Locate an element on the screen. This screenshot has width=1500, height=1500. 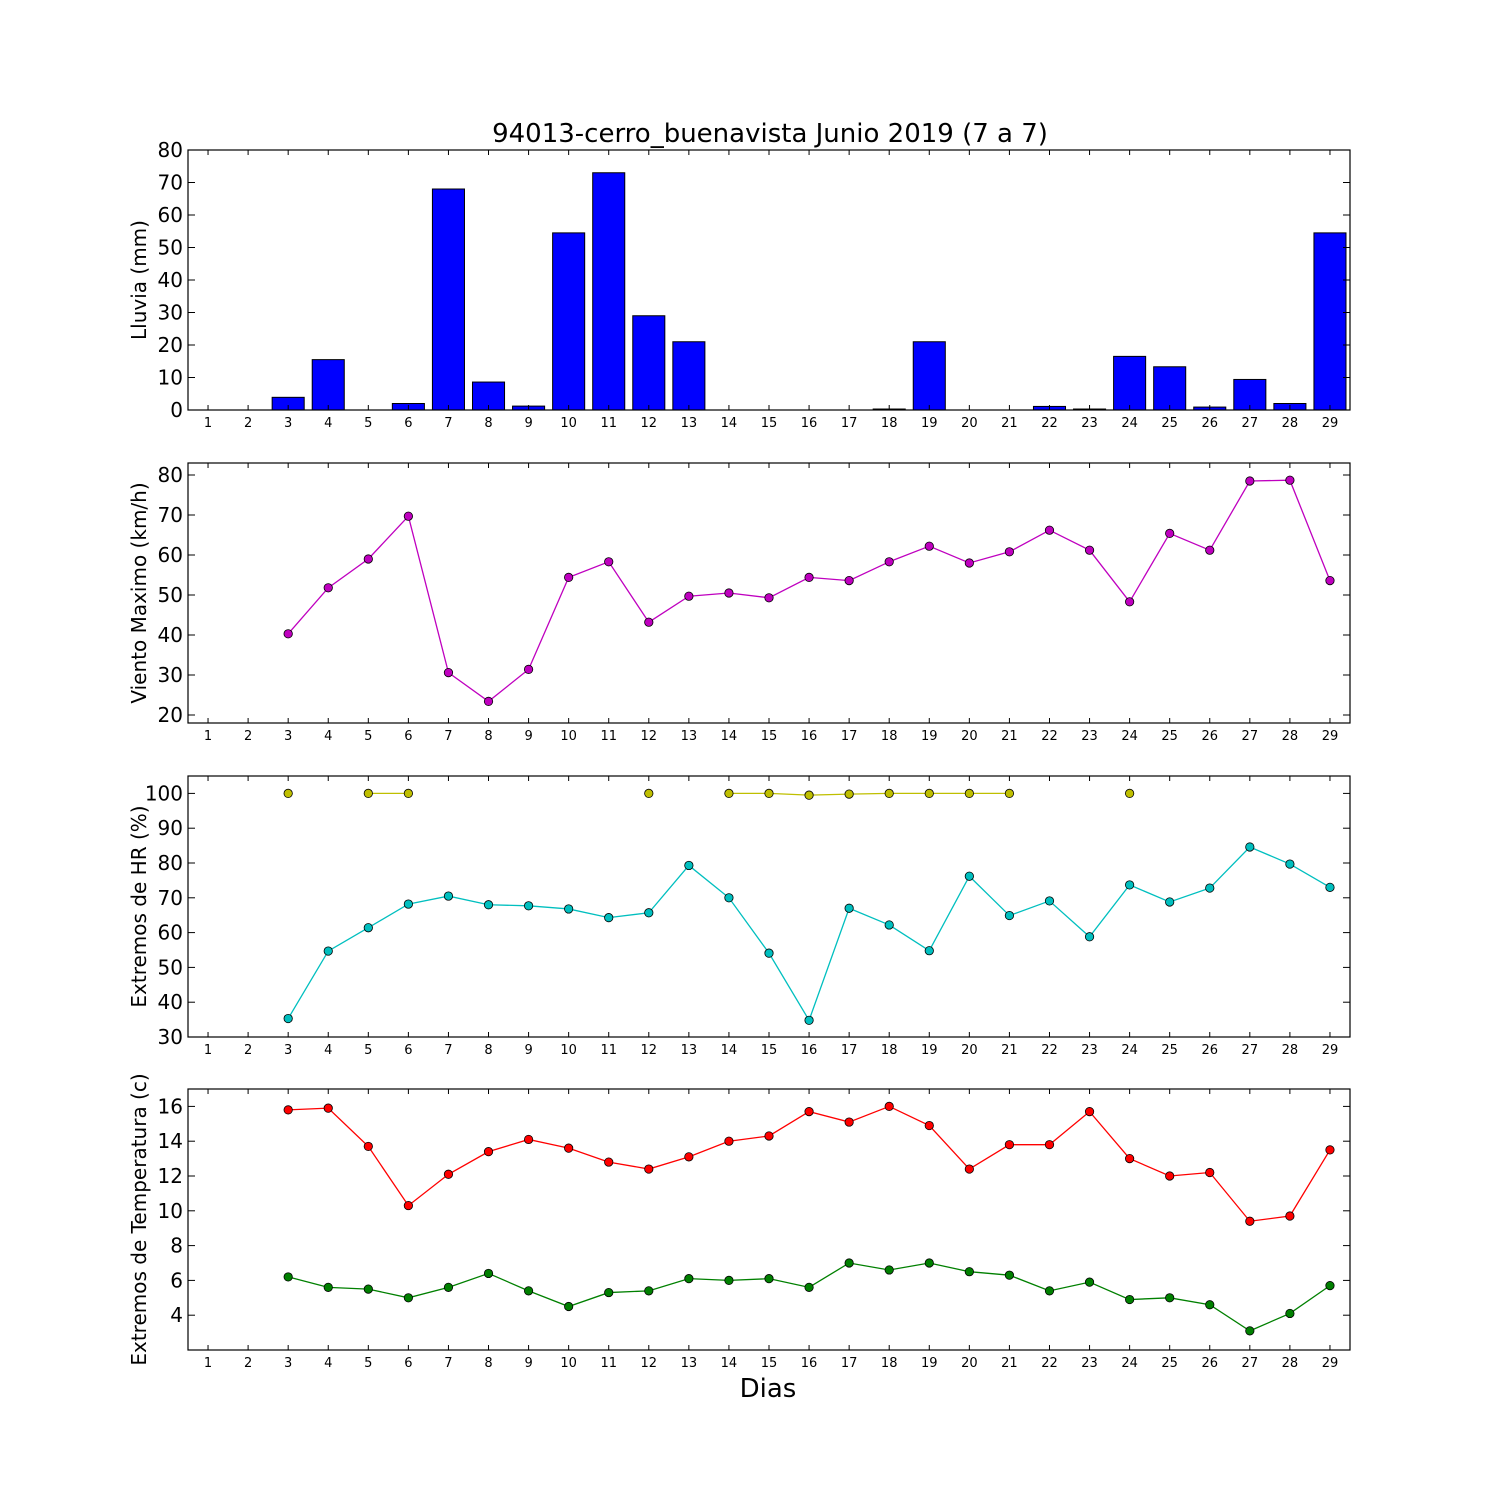
x-tick-label: 1 is located at coordinates (208, 1050).